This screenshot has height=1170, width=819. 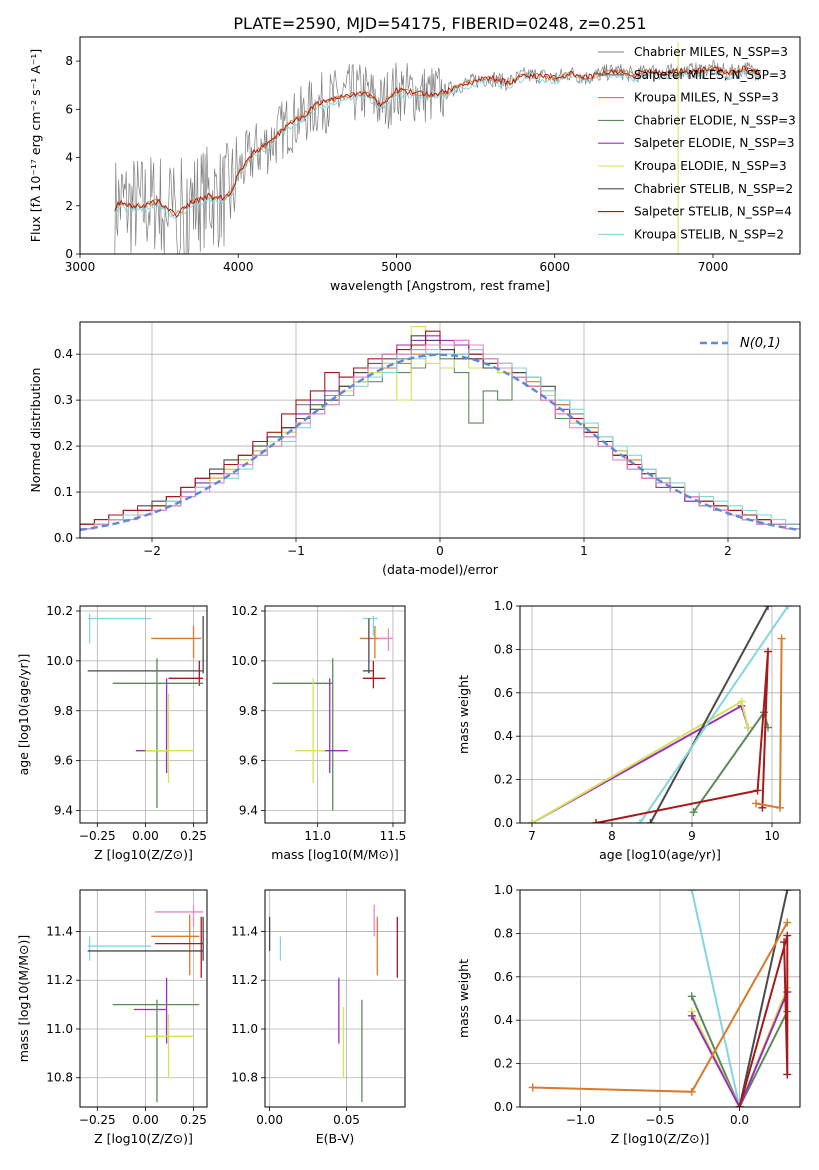 I want to click on x-tick-label: 2, so click(x=728, y=551).